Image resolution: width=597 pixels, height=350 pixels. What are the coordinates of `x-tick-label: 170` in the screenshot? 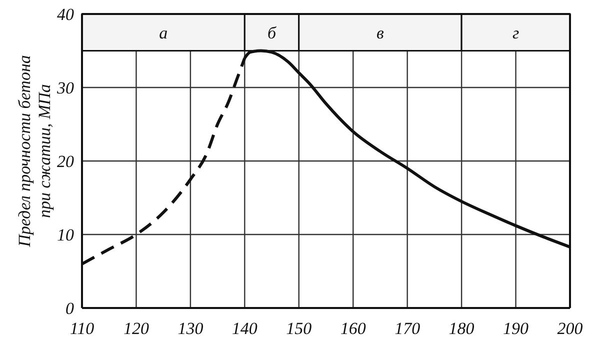 It's located at (407, 328).